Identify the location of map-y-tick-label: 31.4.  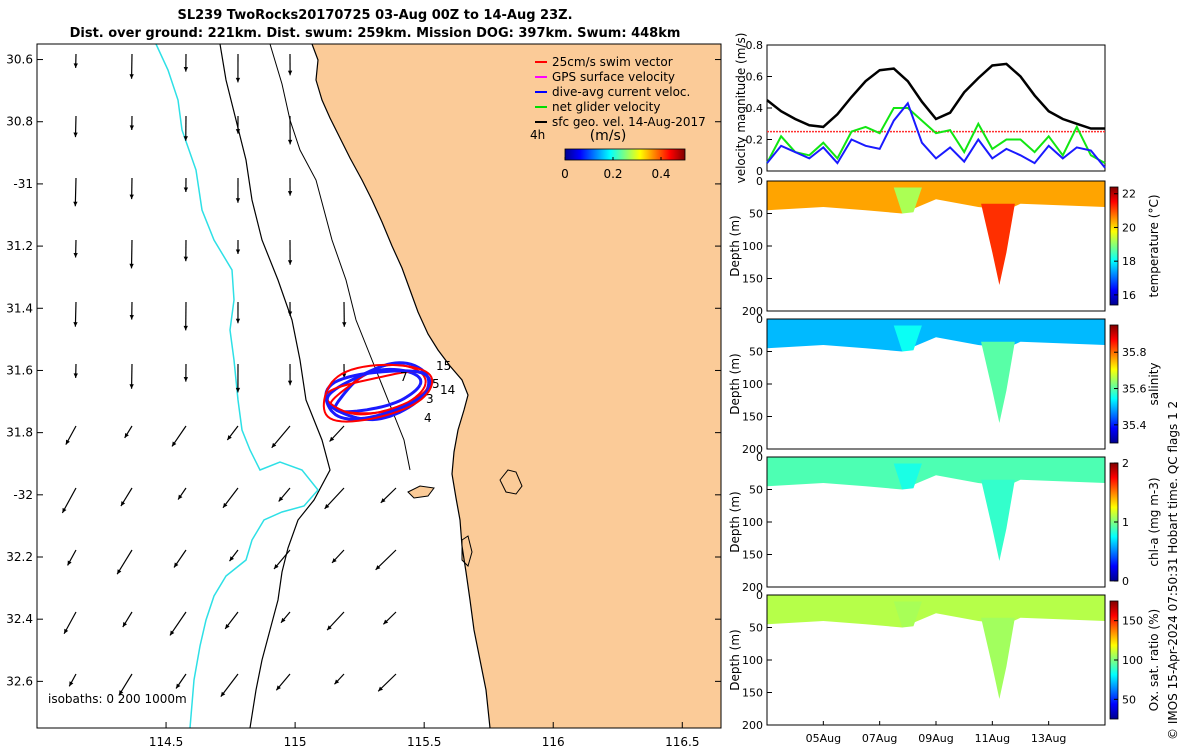
(19, 308).